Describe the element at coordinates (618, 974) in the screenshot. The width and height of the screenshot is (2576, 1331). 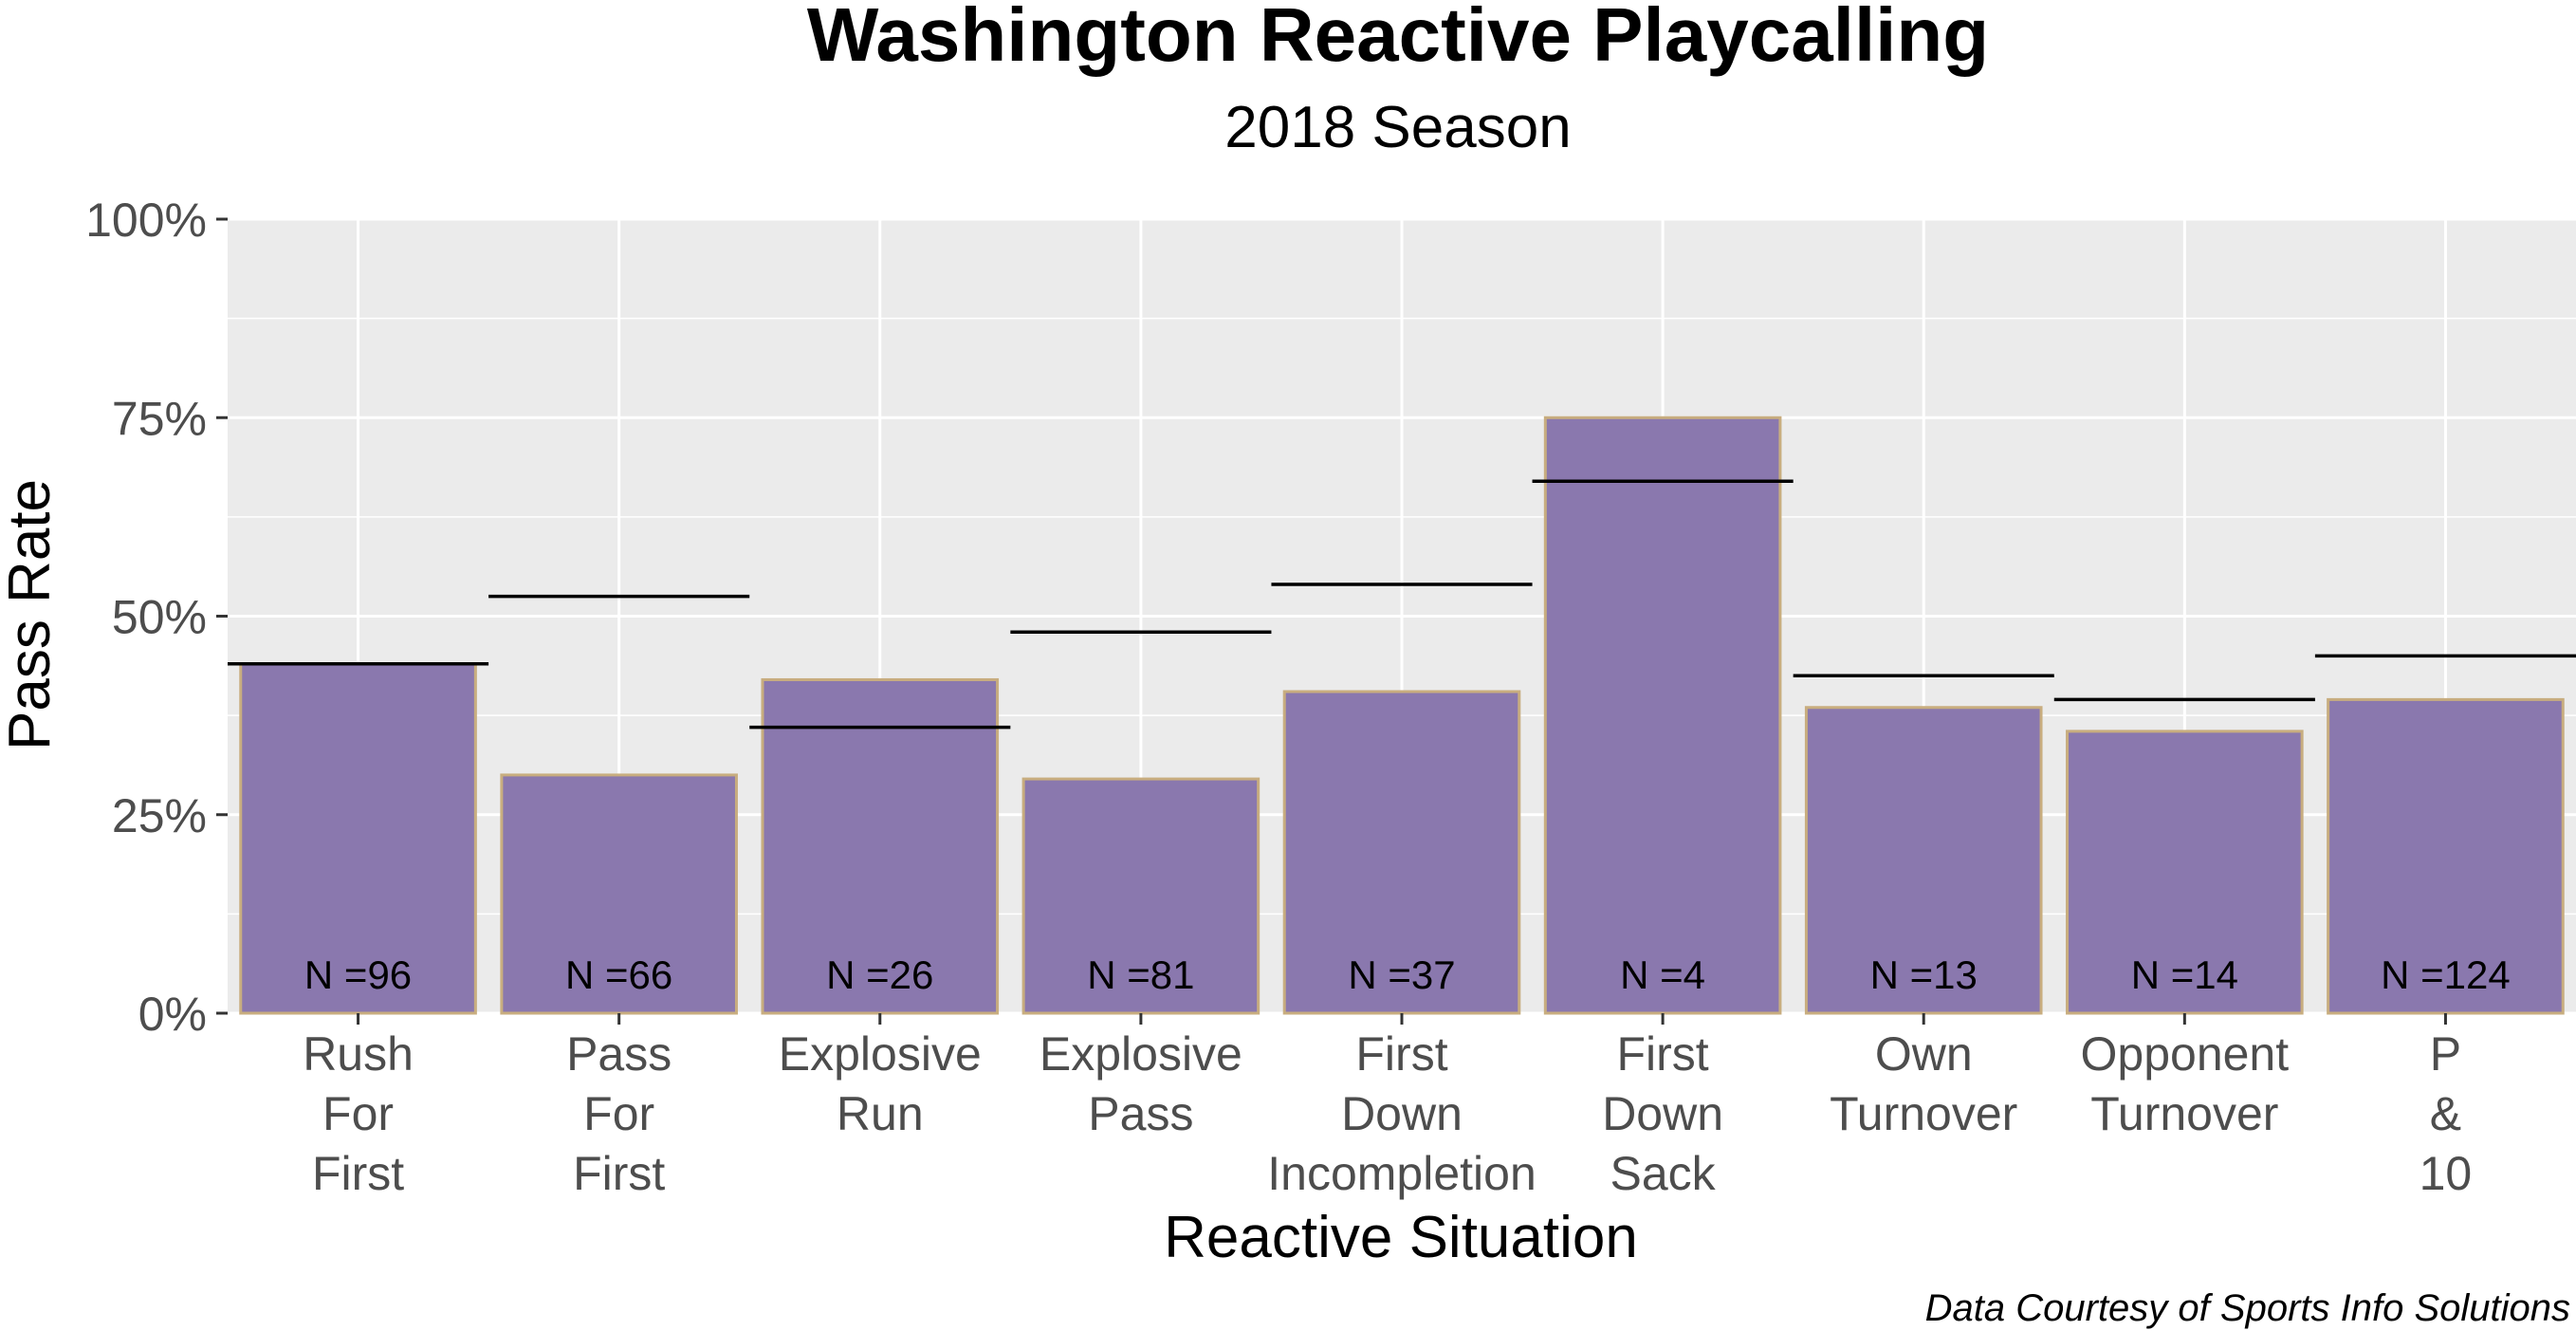
I see `sample-size-label: N =66` at that location.